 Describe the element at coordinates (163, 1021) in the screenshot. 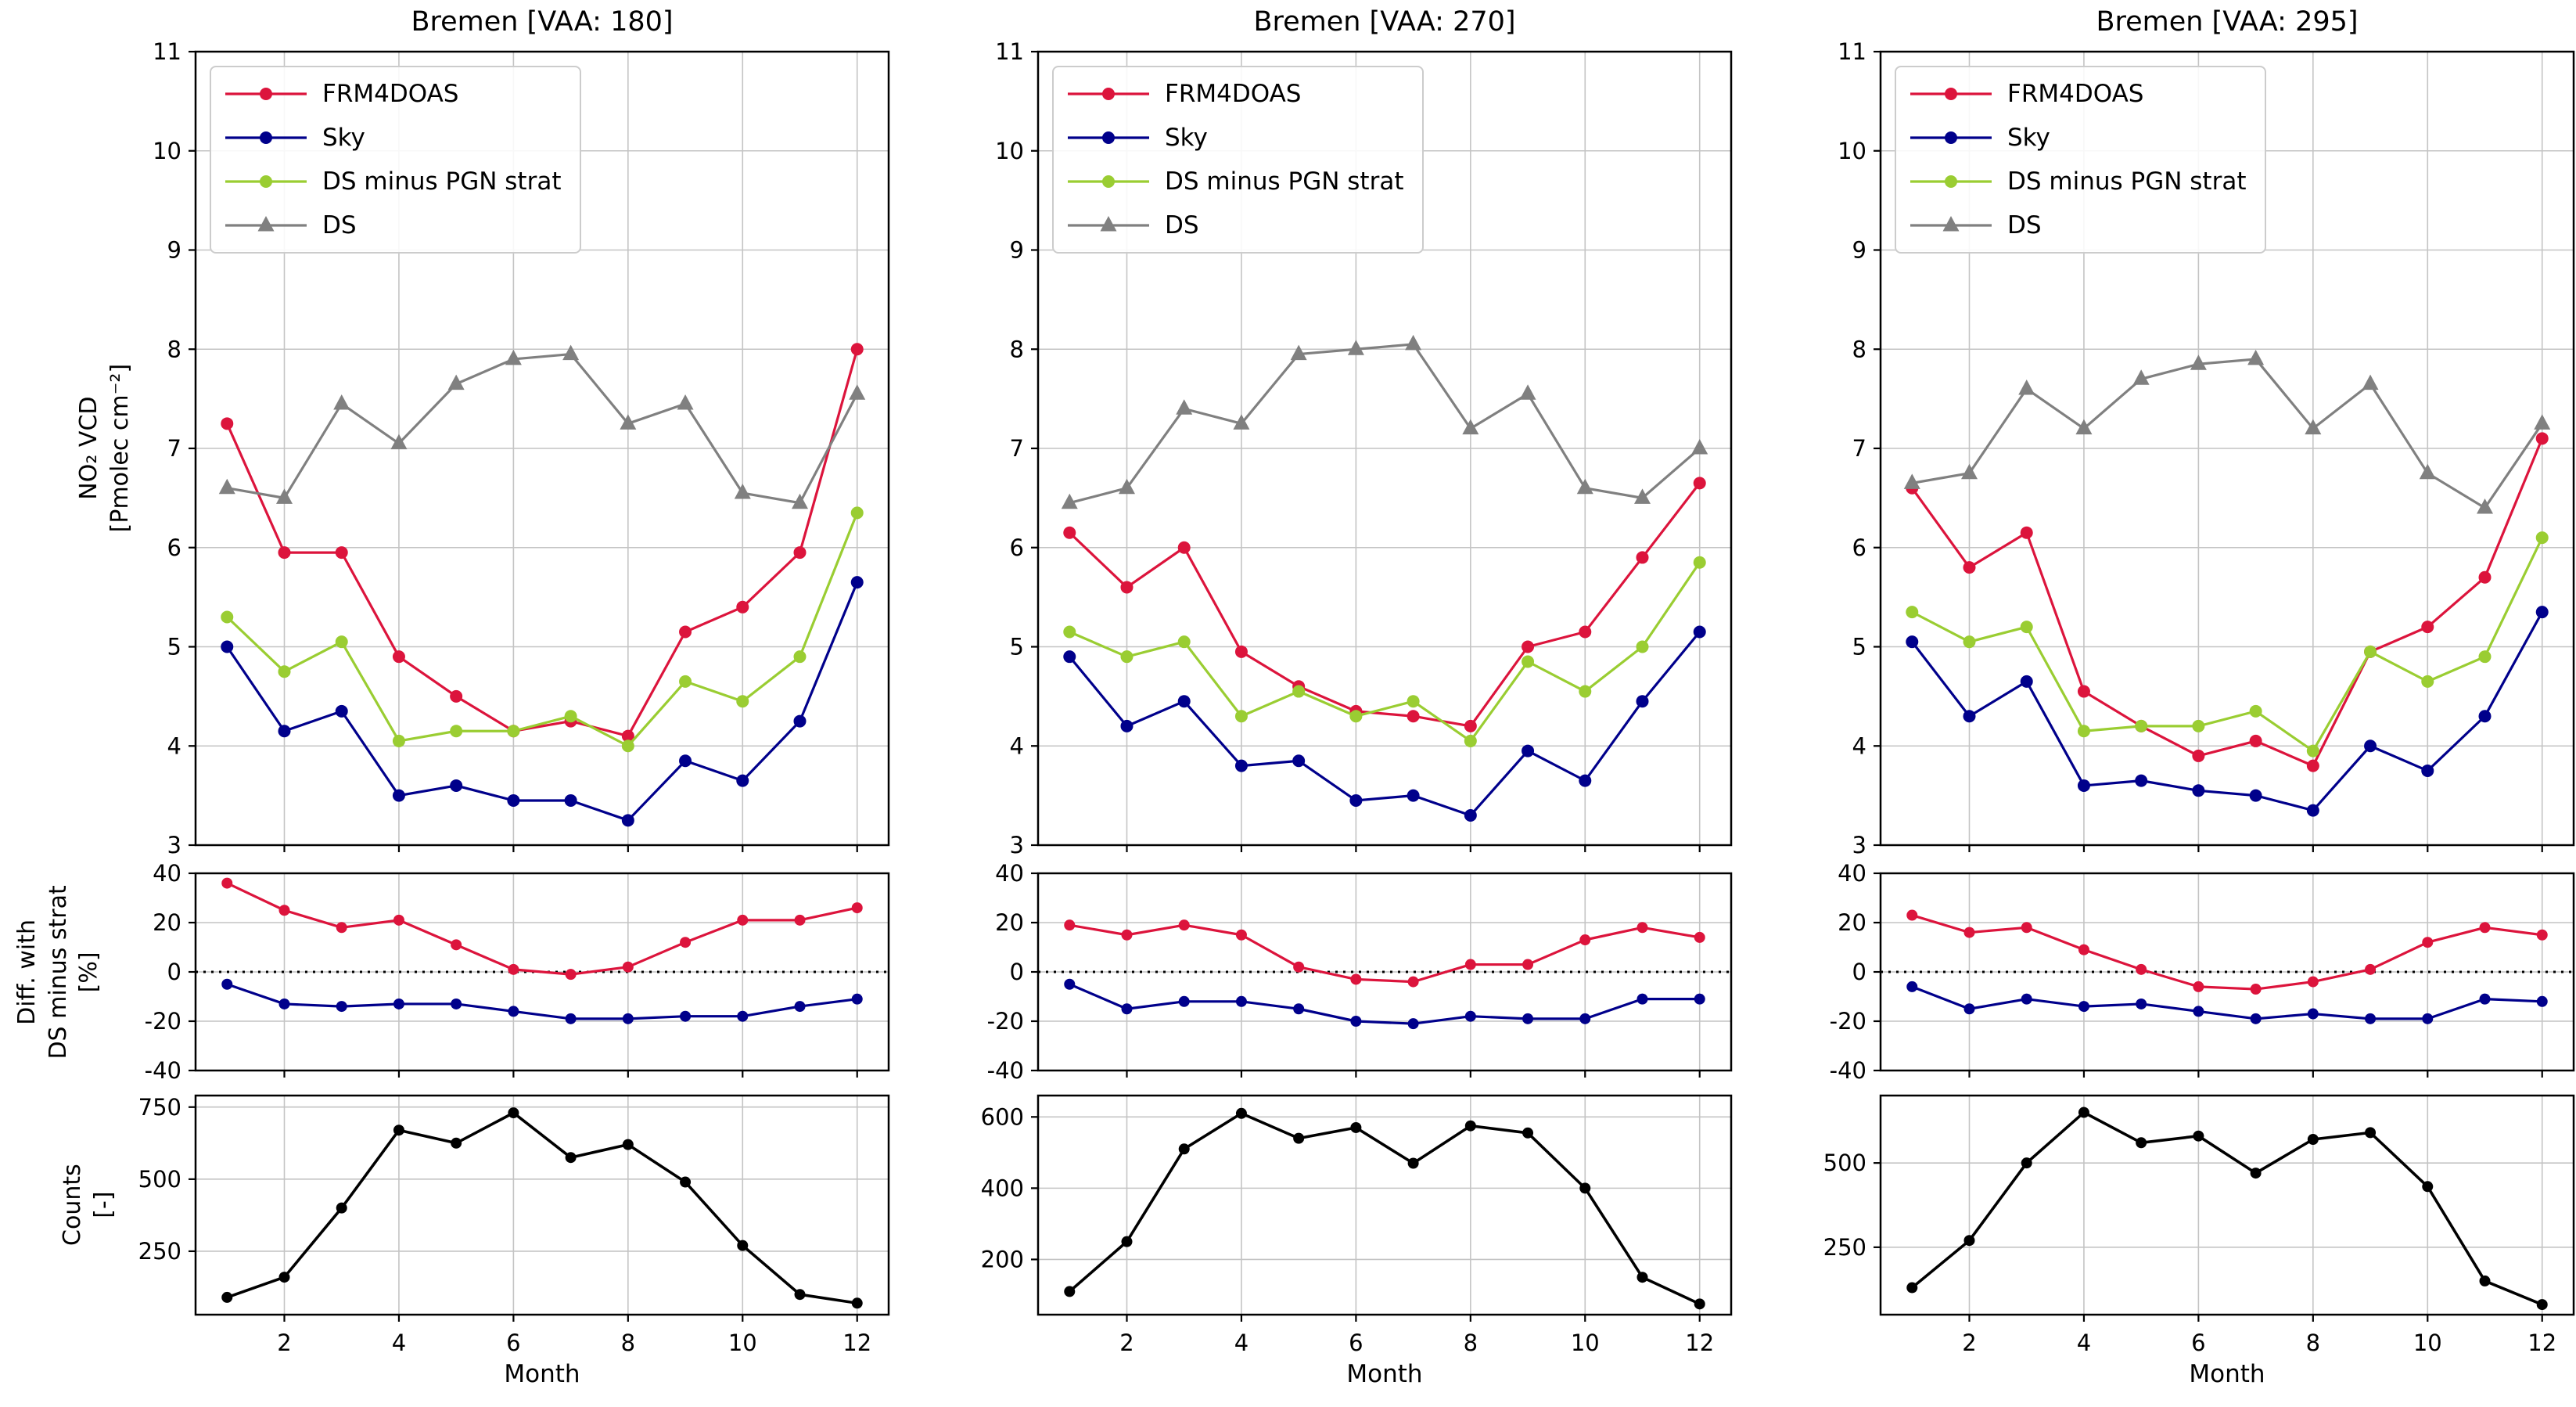

I see `svg-text: -20` at that location.